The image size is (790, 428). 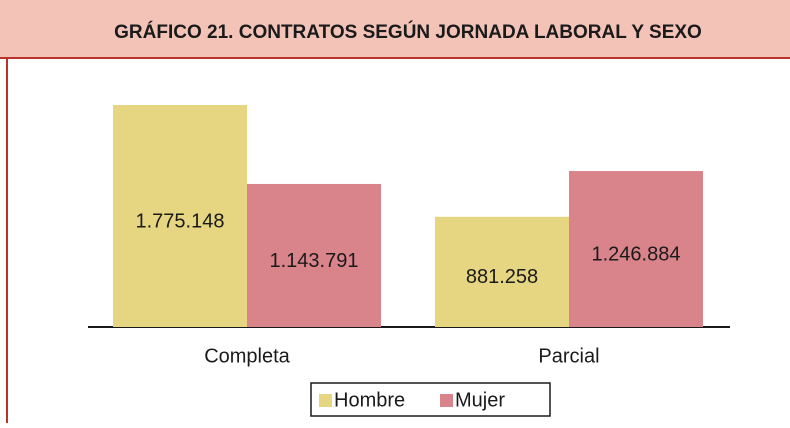 What do you see at coordinates (369, 400) in the screenshot?
I see `legend-label: Hombre` at bounding box center [369, 400].